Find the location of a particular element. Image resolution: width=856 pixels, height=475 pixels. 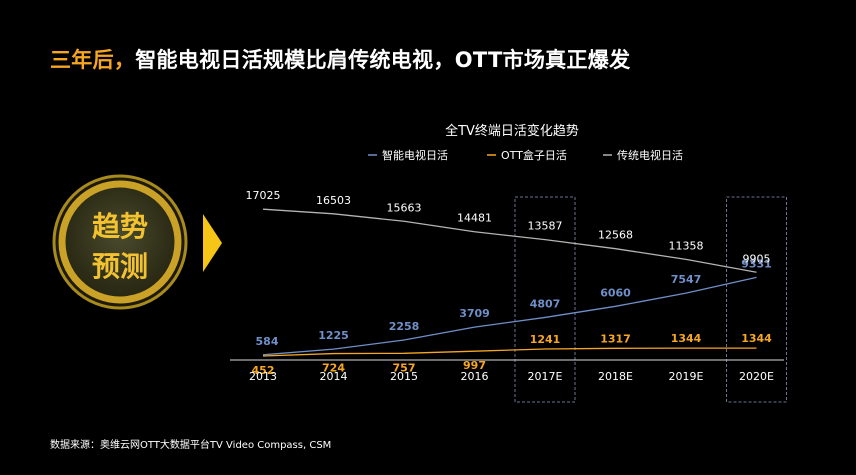

data-label: 2258 is located at coordinates (404, 326).